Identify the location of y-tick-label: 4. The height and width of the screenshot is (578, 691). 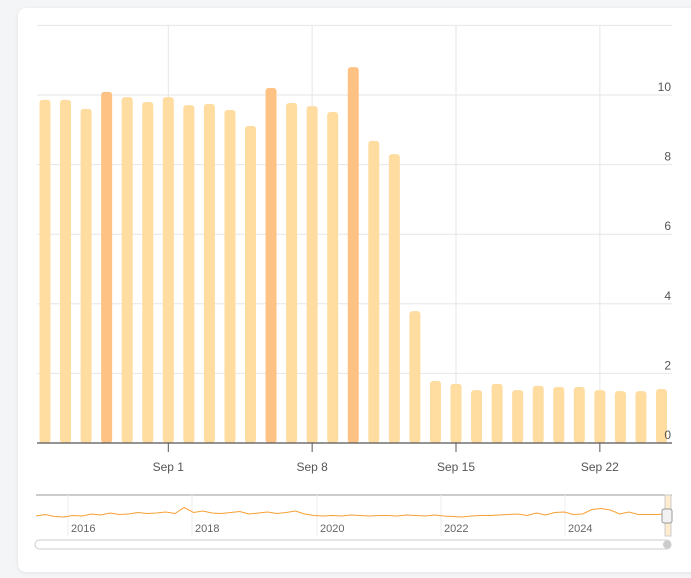
(667, 296).